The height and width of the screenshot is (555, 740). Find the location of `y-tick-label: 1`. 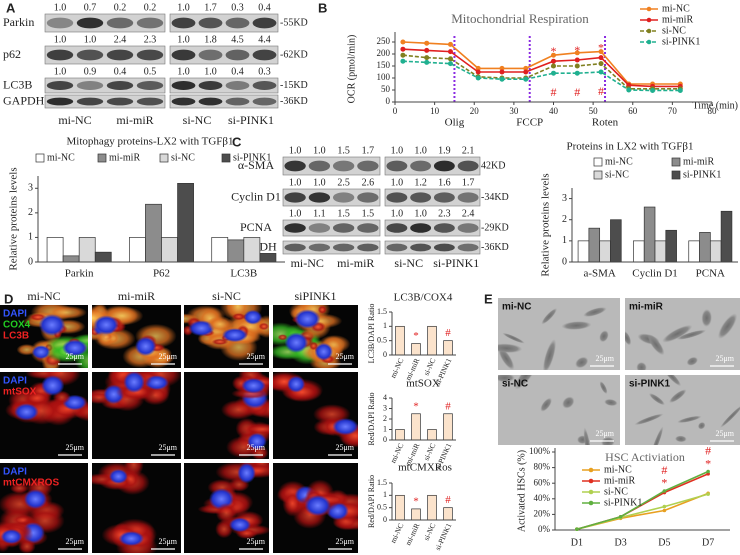

y-tick-label: 1 is located at coordinates (564, 240).